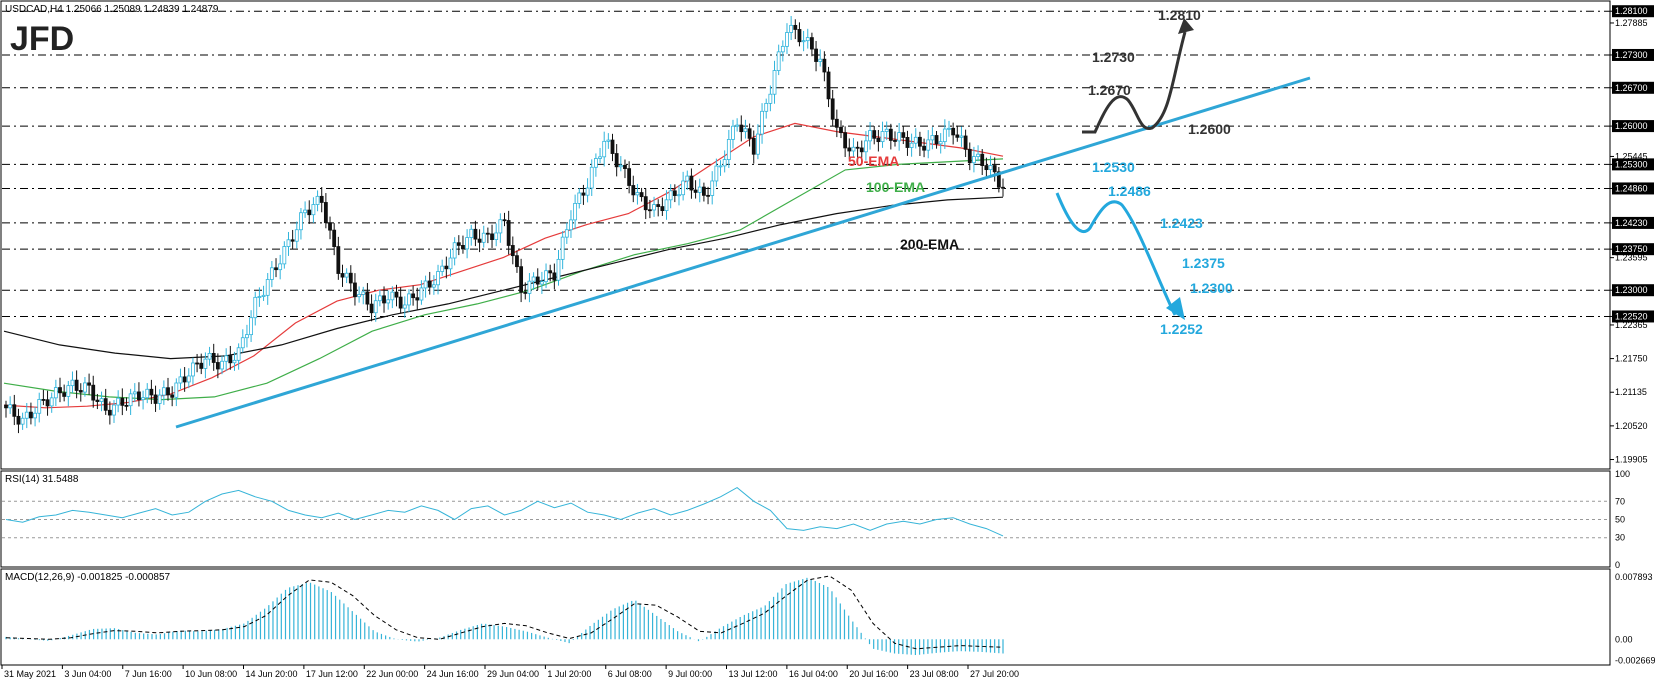 The width and height of the screenshot is (1655, 680). Describe the element at coordinates (1631, 55) in the screenshot. I see `price-scale-label: 1.27300` at that location.